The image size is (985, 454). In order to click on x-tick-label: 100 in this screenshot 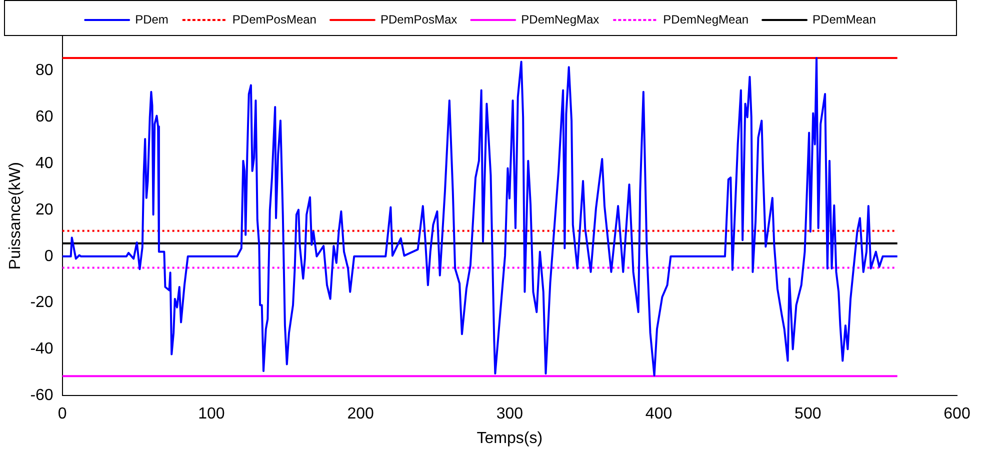, I will do `click(211, 414)`.